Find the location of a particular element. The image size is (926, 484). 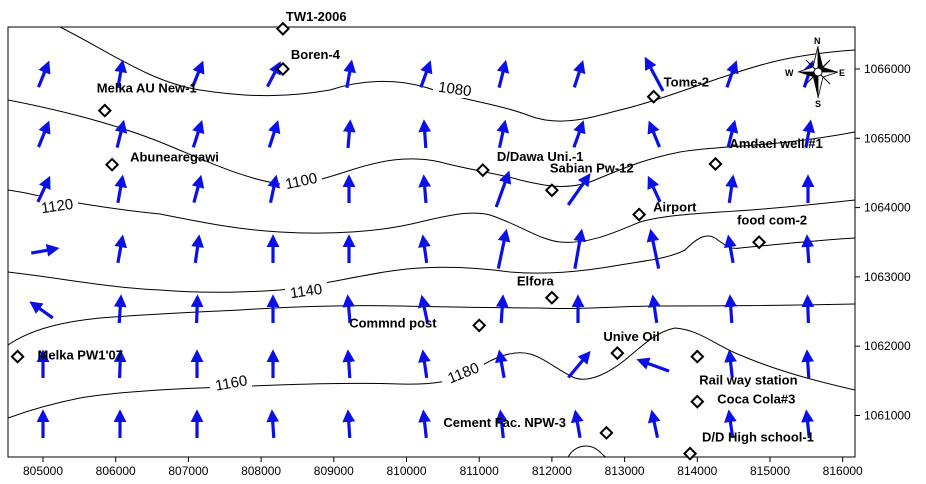

well-marker: Airport is located at coordinates (664, 211).